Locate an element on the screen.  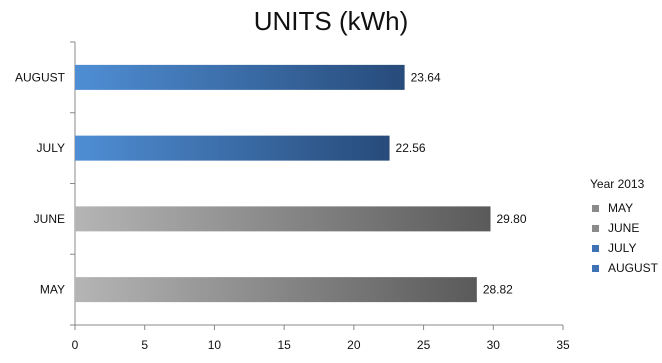
bar-july is located at coordinates (232, 148).